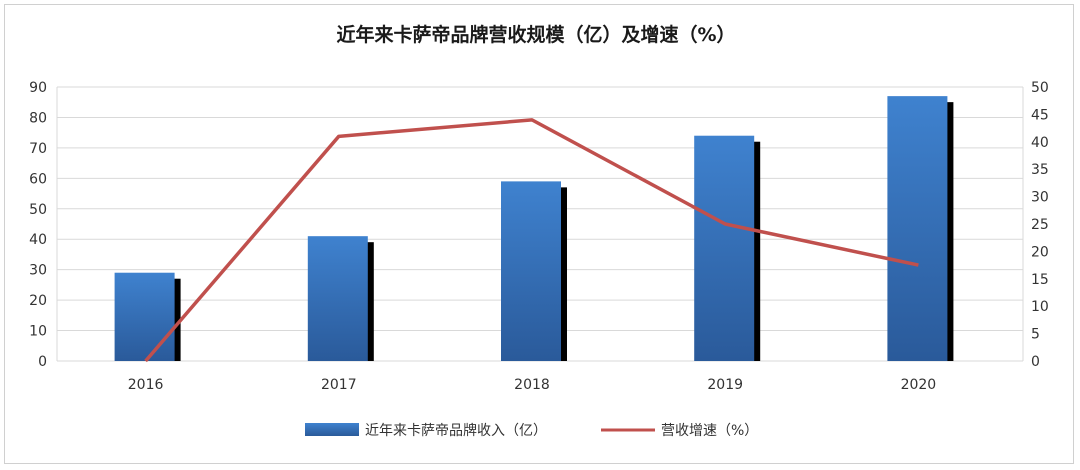 This screenshot has height=470, width=1080. What do you see at coordinates (1040, 280) in the screenshot?
I see `y-right-tick-label: 15` at bounding box center [1040, 280].